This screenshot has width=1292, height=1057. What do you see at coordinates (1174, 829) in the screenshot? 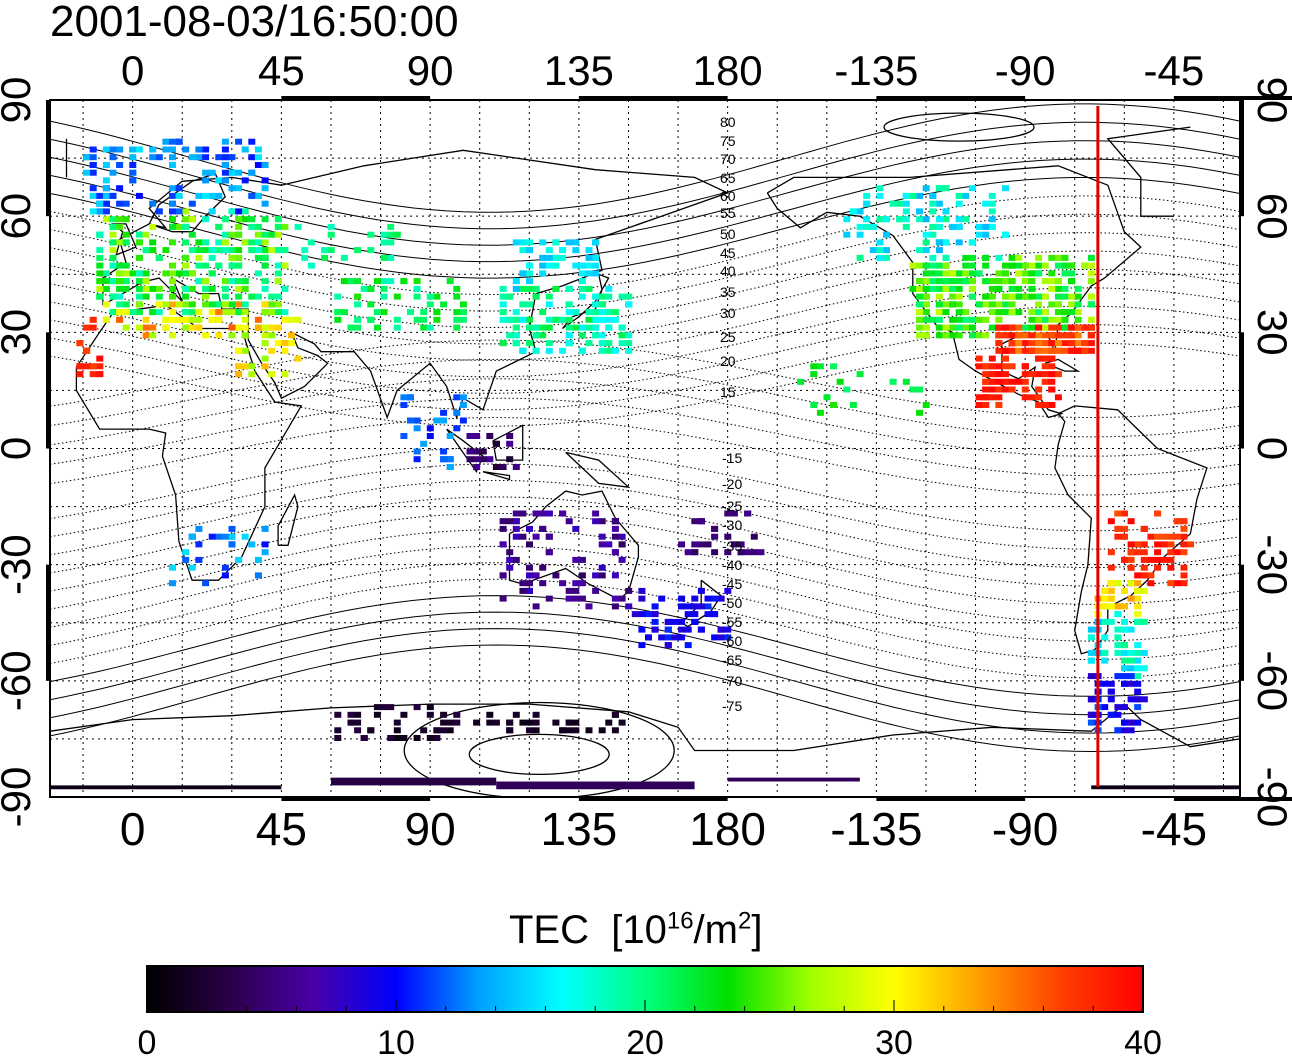
I see `lon-tick-label-bottom: -45` at bounding box center [1174, 829].